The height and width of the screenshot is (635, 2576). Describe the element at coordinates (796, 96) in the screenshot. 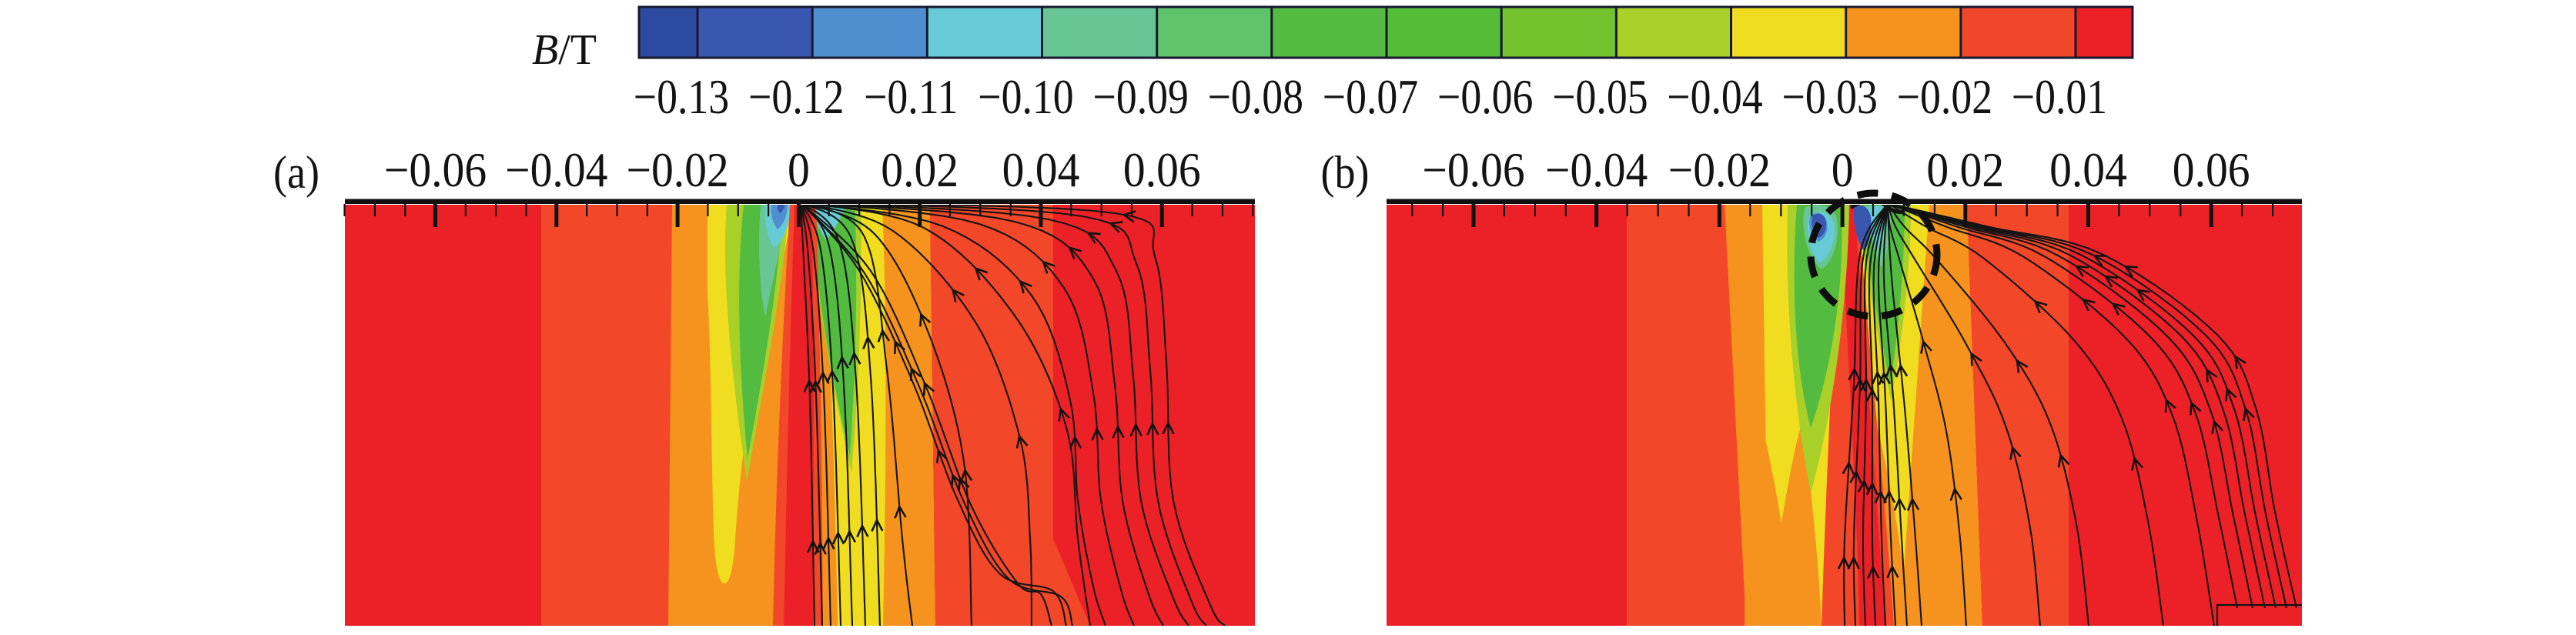

I see `svg-text: −0.12` at that location.